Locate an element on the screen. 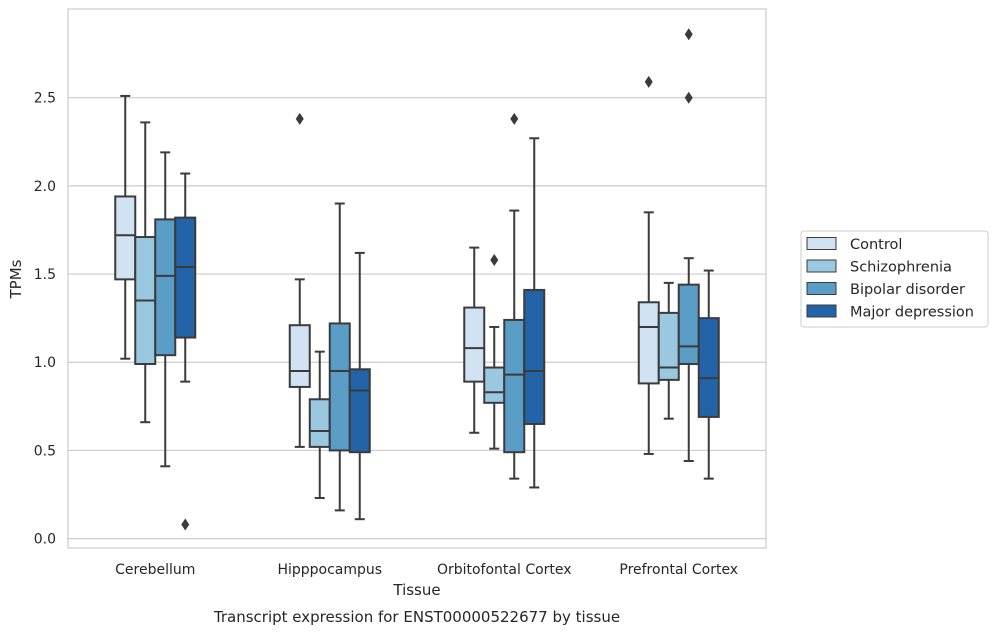 The height and width of the screenshot is (634, 997). legend-label: Bipolar disorder is located at coordinates (907, 290).